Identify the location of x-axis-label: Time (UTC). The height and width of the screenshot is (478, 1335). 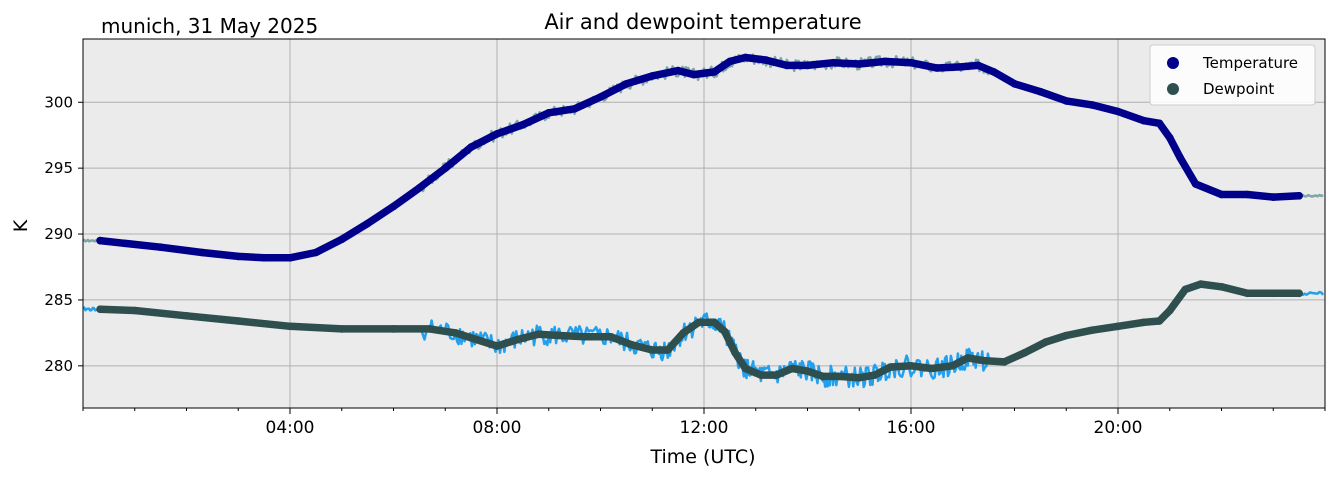
(702, 457).